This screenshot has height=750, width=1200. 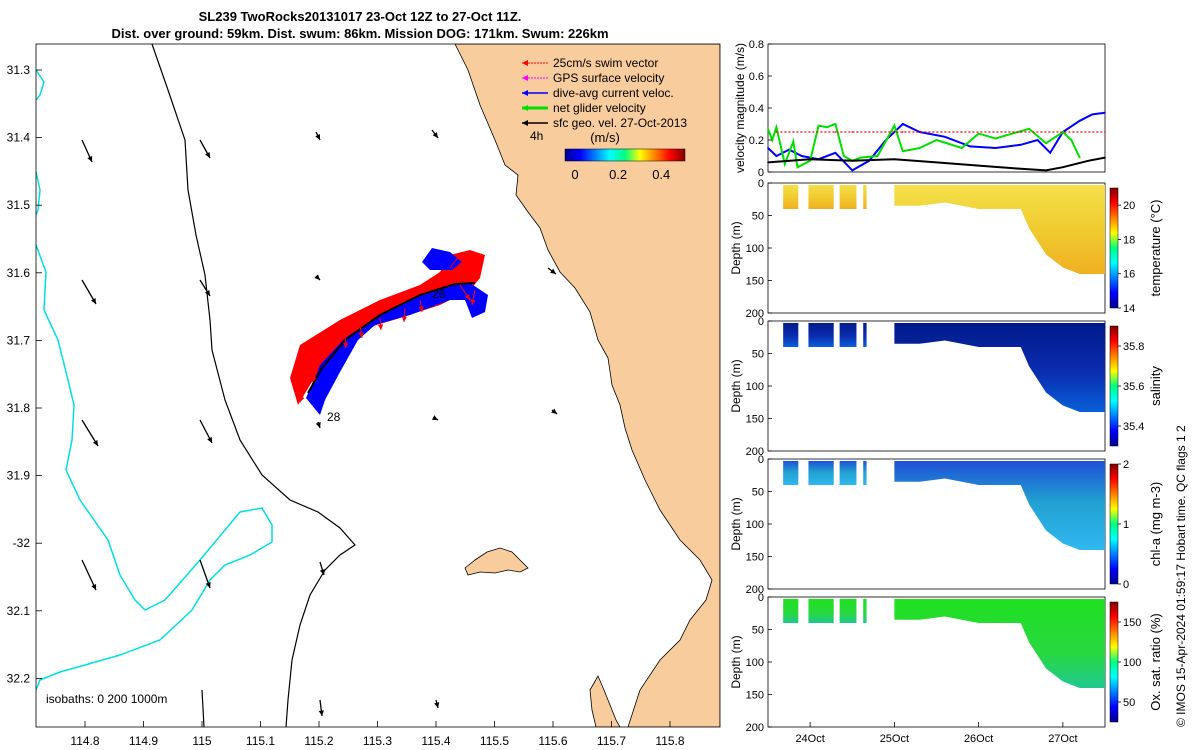 What do you see at coordinates (1114, 386) in the screenshot?
I see `section-colorbar` at bounding box center [1114, 386].